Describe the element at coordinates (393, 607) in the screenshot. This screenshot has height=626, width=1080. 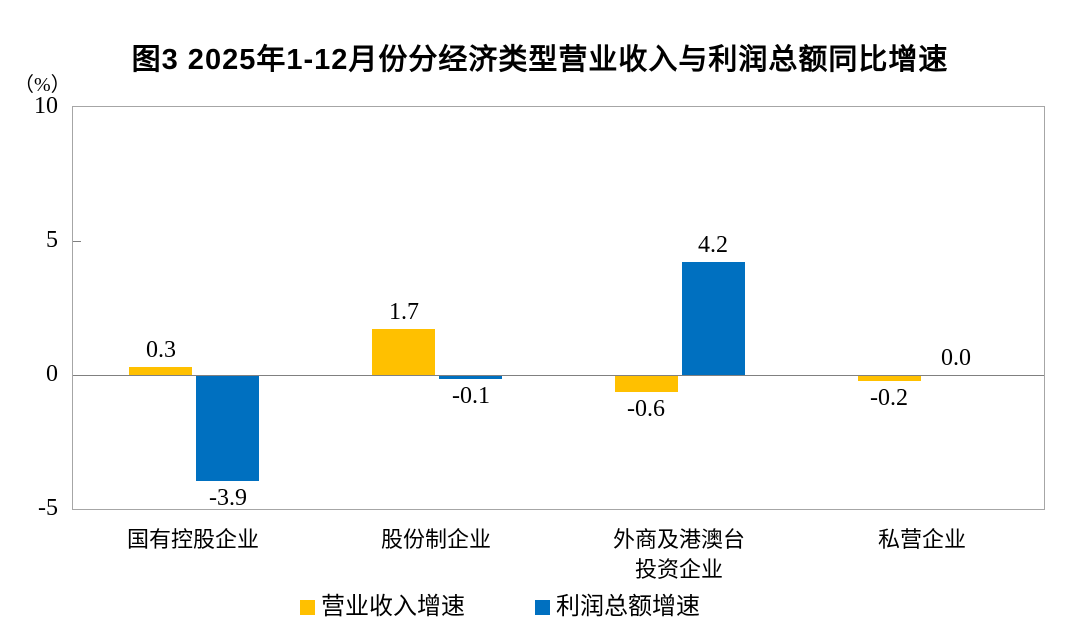
I see `legend-label: 营业收入增速` at that location.